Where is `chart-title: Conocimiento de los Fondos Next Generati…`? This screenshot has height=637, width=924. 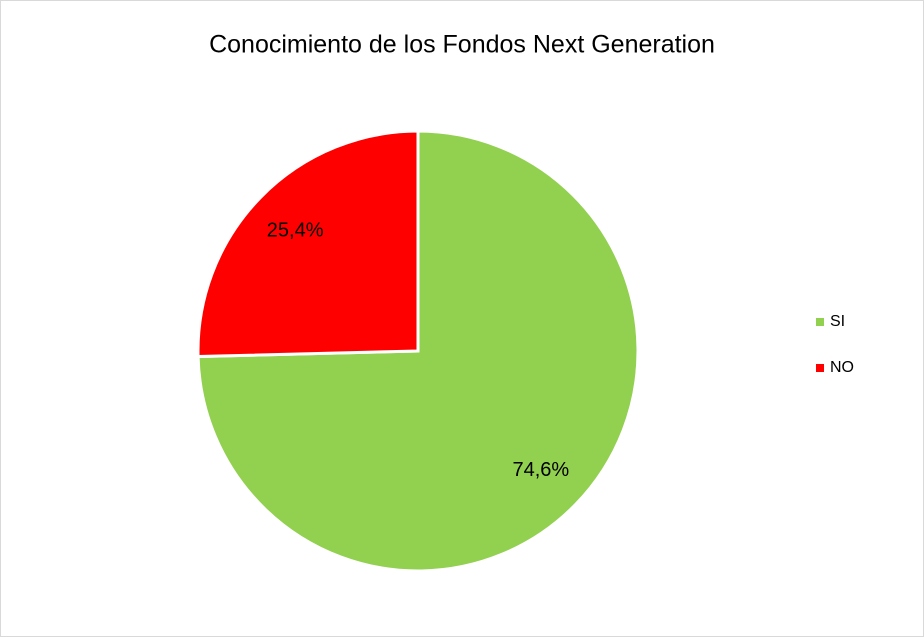 chart-title: Conocimiento de los Fondos Next Generati… is located at coordinates (462, 45).